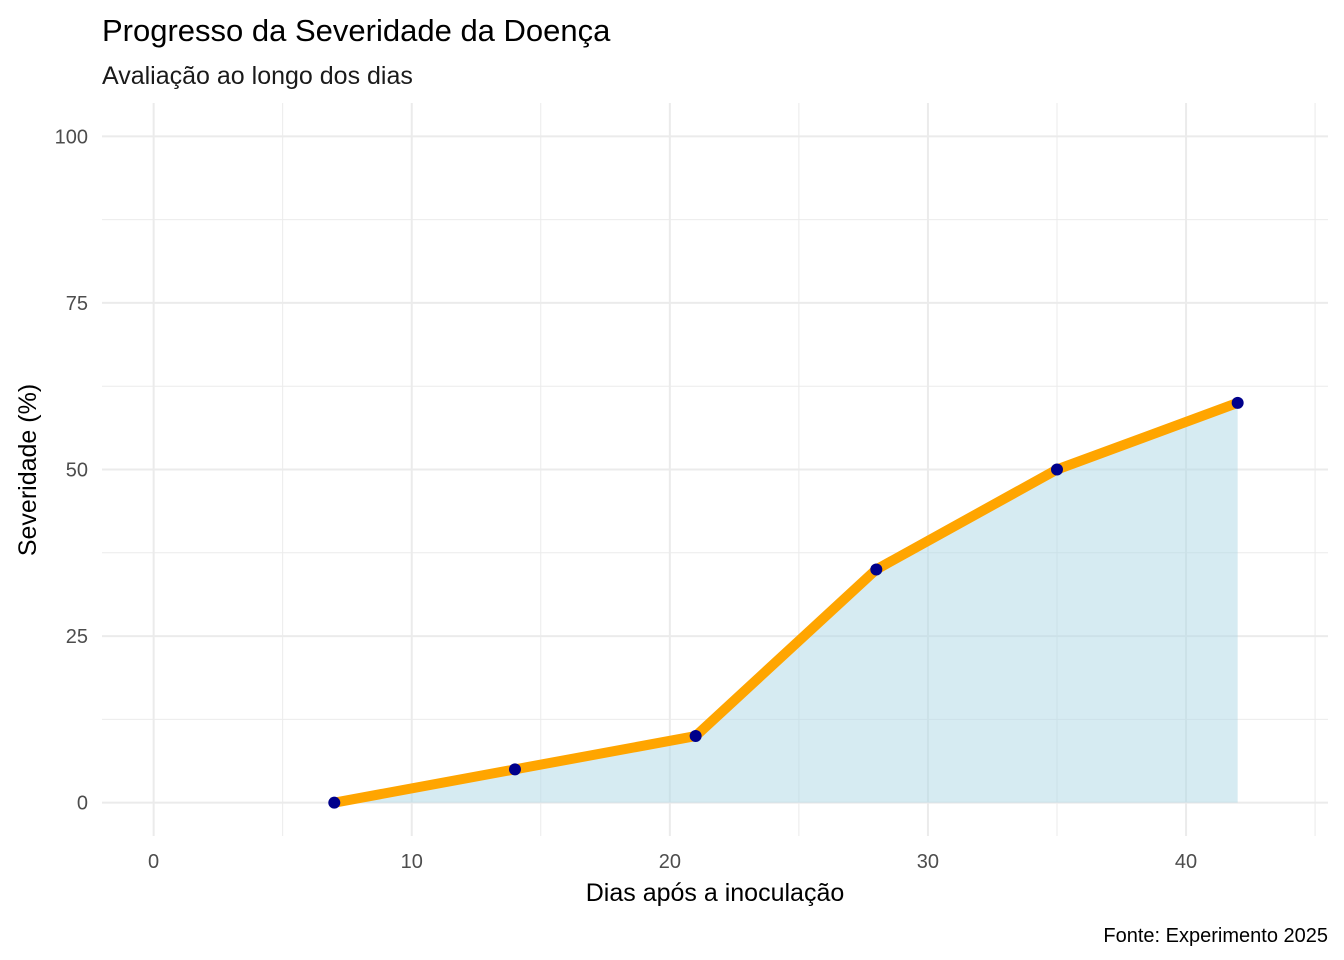 The image size is (1344, 960). Describe the element at coordinates (82, 804) in the screenshot. I see `y-tick-label: 0` at that location.